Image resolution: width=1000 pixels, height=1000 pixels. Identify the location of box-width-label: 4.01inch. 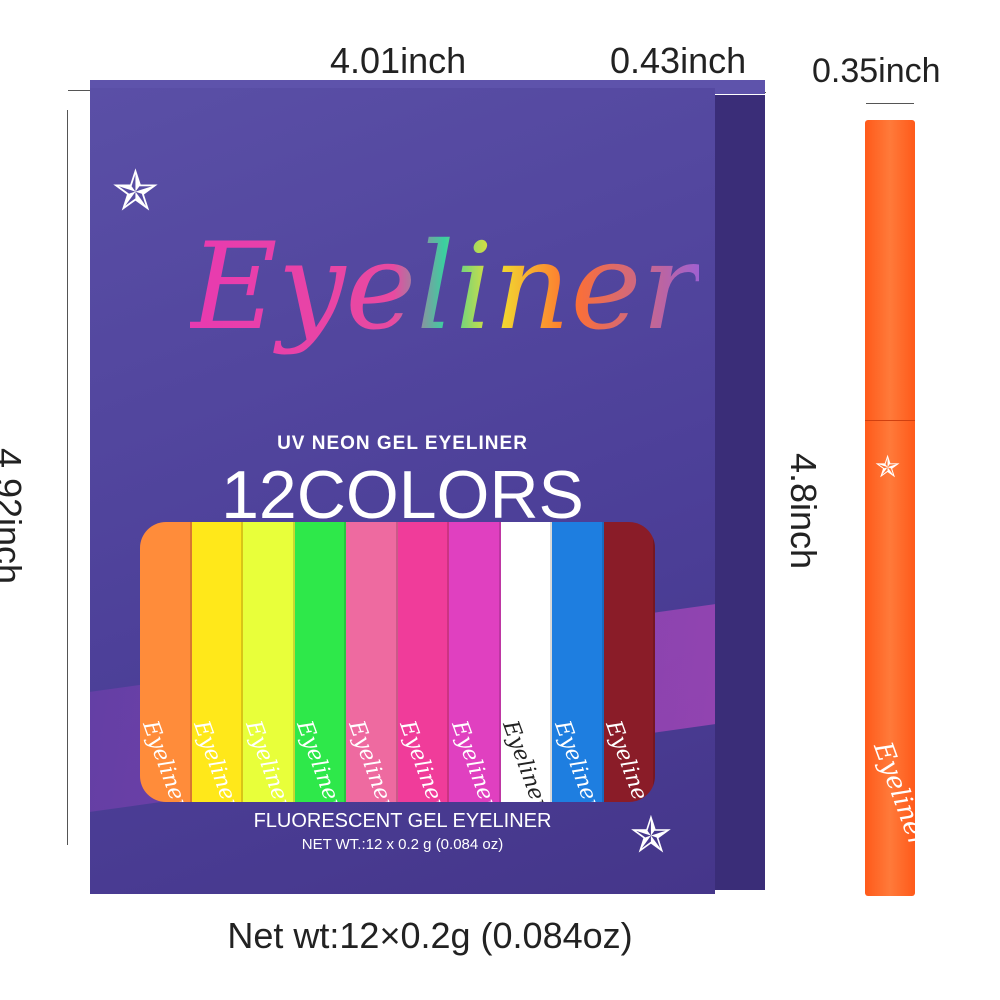
(398, 60).